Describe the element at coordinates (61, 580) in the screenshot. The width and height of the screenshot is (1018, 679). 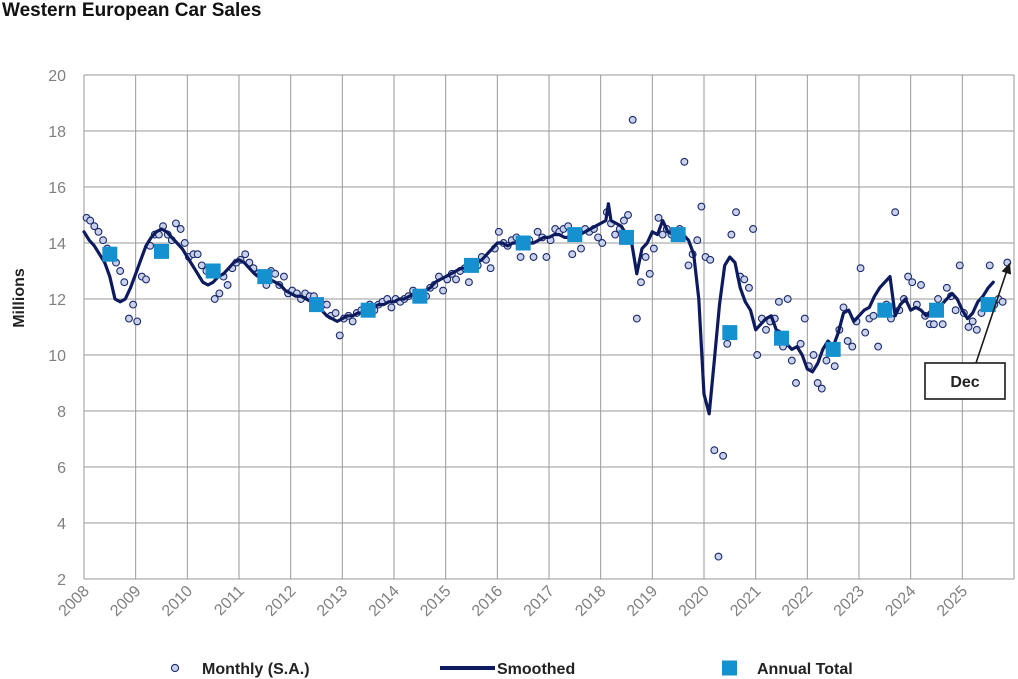
I see `y-tick-label: 2` at that location.